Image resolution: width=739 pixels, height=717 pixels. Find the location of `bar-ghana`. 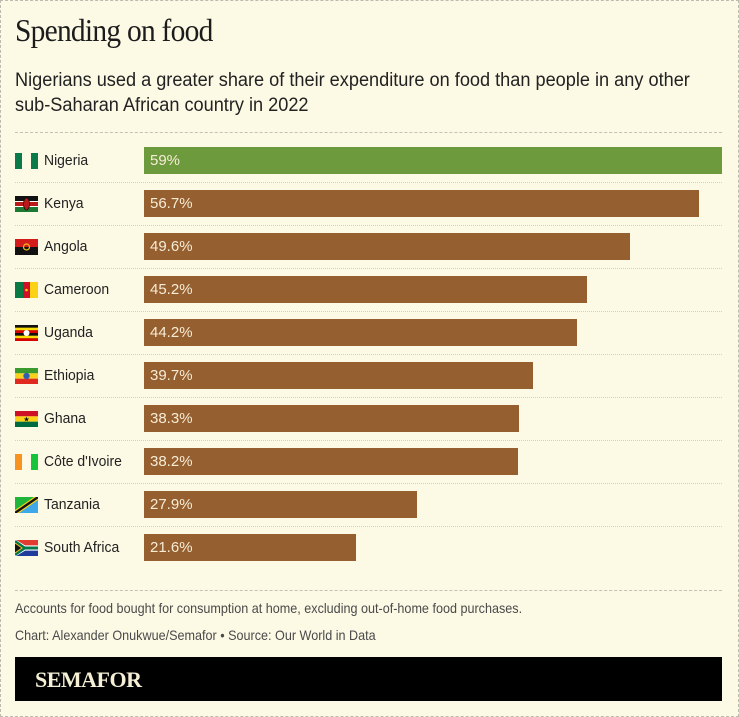

bar-ghana is located at coordinates (332, 418).